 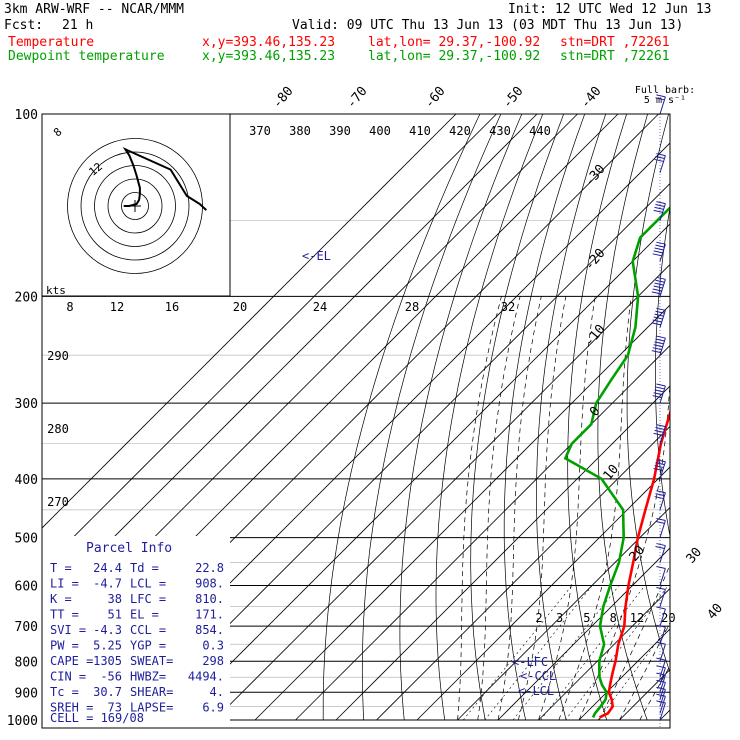 What do you see at coordinates (148, 599) in the screenshot?
I see `parcel-label: LFC =` at bounding box center [148, 599].